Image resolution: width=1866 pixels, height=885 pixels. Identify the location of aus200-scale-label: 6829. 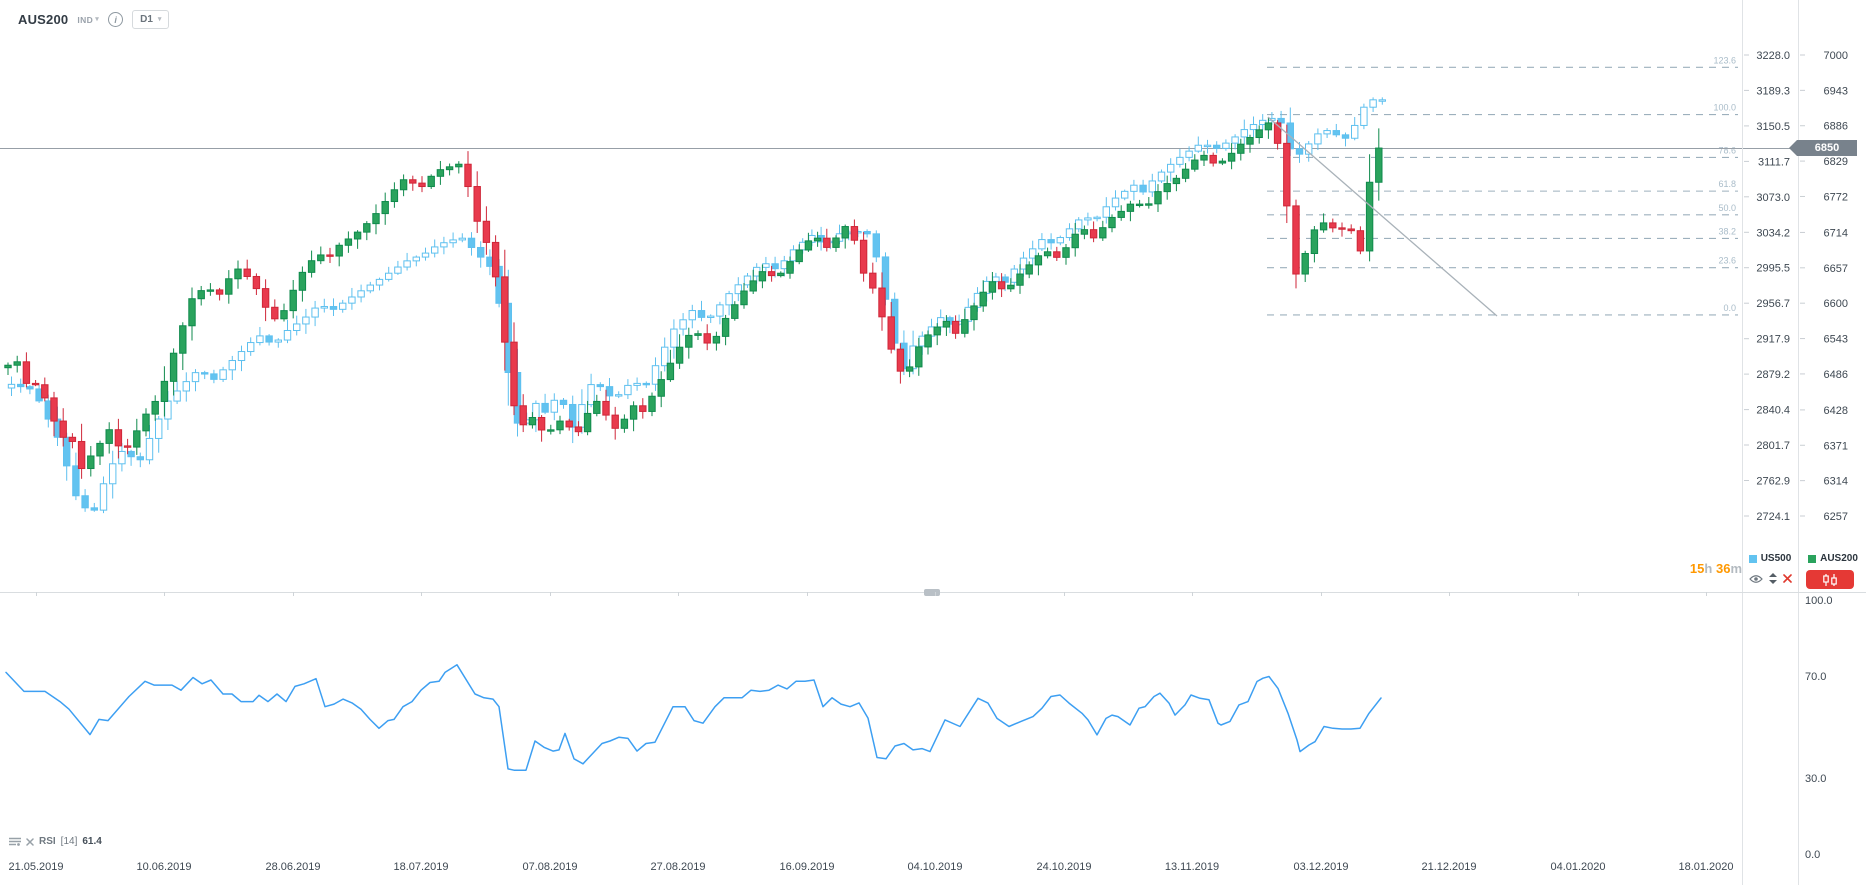
(1836, 162).